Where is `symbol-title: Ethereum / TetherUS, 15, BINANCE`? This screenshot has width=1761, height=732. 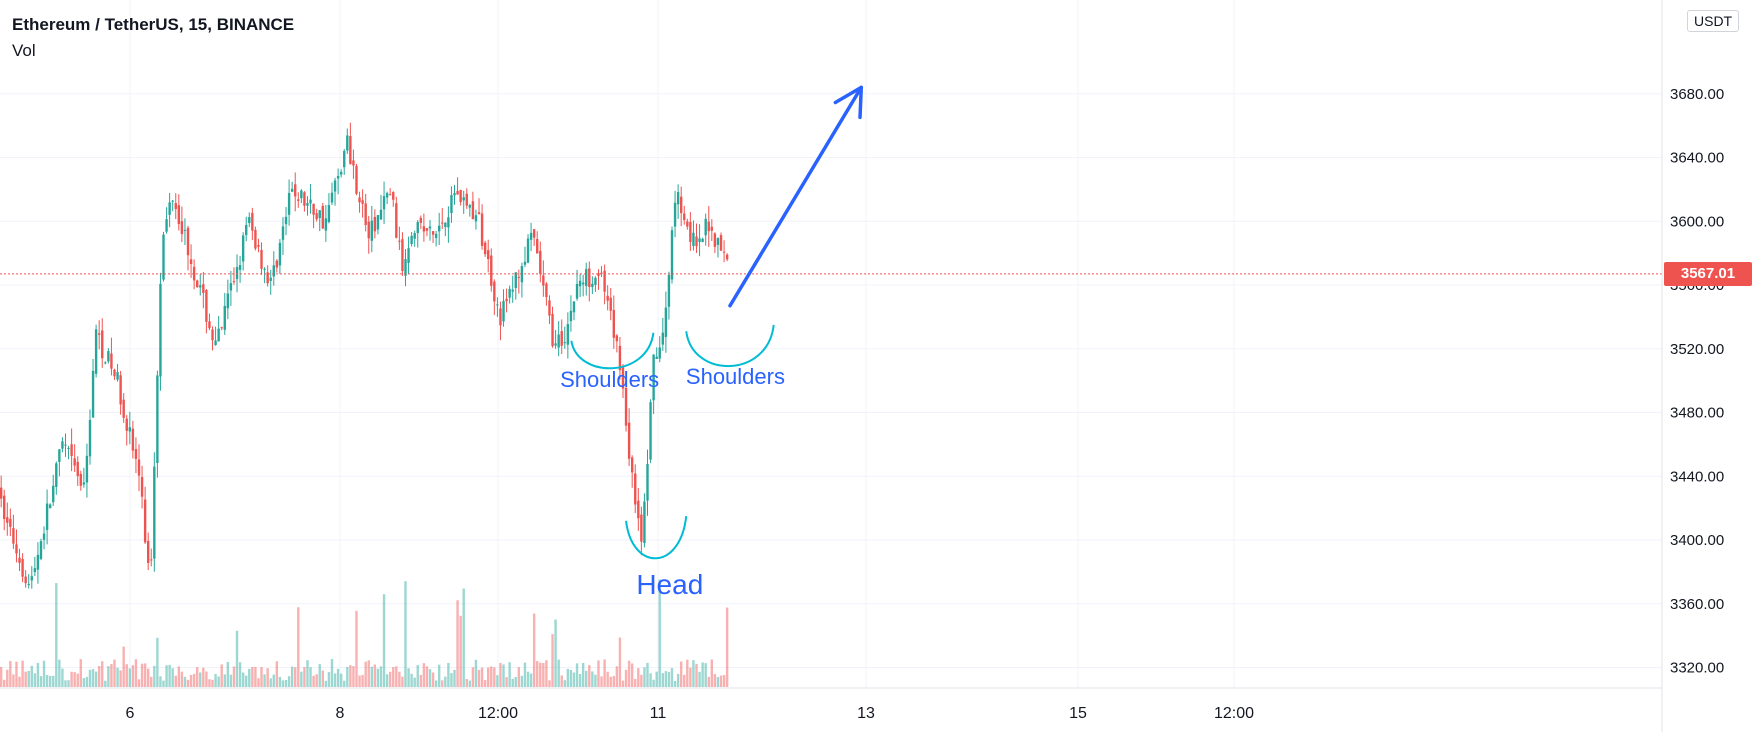
symbol-title: Ethereum / TetherUS, 15, BINANCE is located at coordinates (153, 24).